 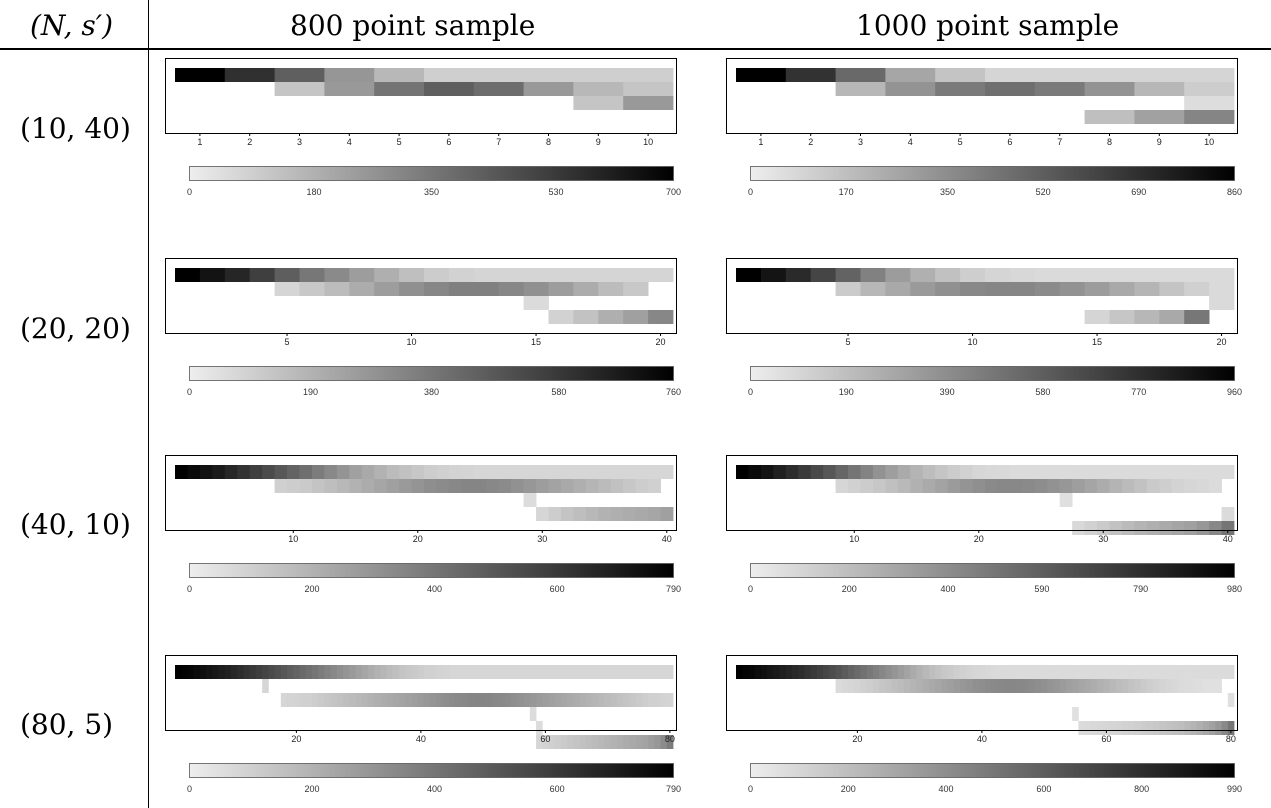 What do you see at coordinates (1222, 342) in the screenshot?
I see `x-tick-label: 20` at bounding box center [1222, 342].